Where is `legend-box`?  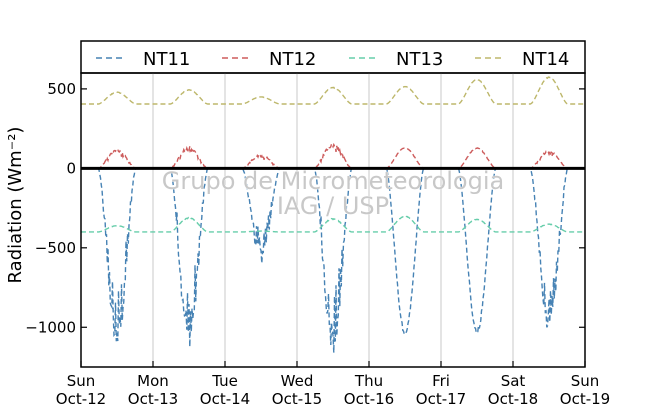
legend-box is located at coordinates (333, 57).